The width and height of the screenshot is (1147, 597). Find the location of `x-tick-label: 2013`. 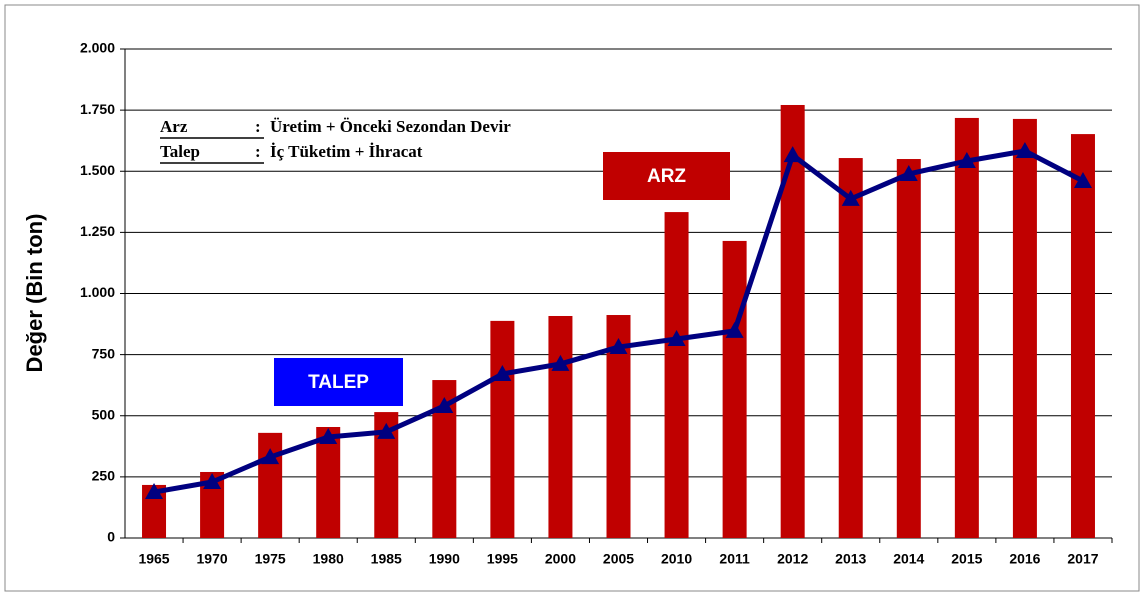

x-tick-label: 2013 is located at coordinates (850, 559).